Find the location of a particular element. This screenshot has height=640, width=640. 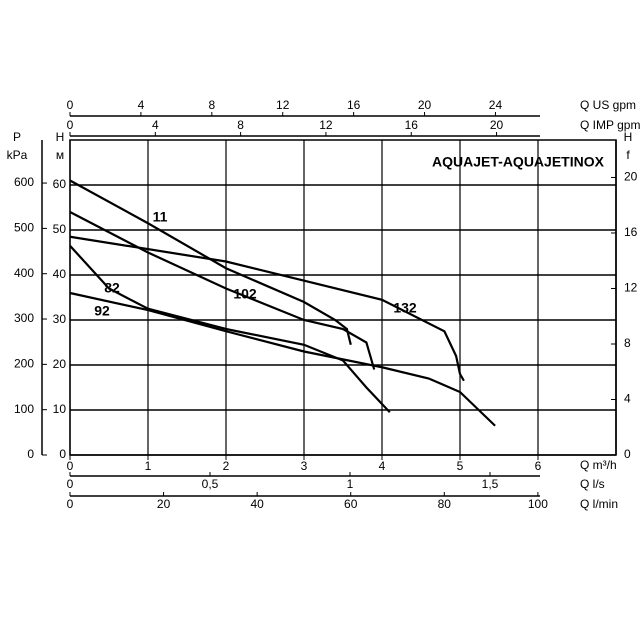

x-tick-label: 2 is located at coordinates (226, 466).